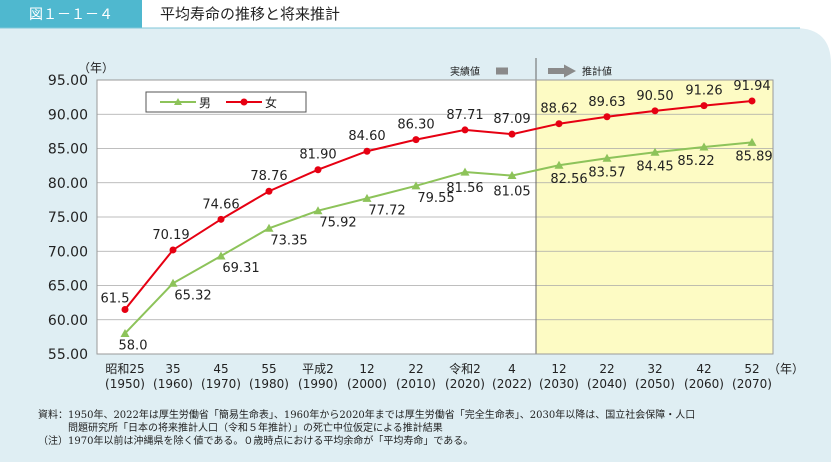  I want to click on y-tick-label: 55.00, so click(68, 355).